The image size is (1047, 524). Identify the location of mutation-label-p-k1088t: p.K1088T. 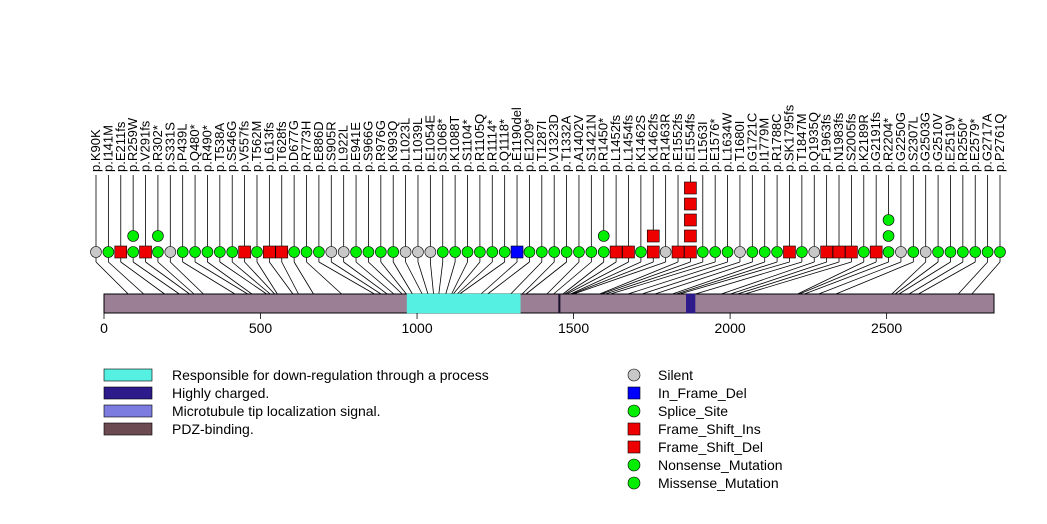
(454, 144).